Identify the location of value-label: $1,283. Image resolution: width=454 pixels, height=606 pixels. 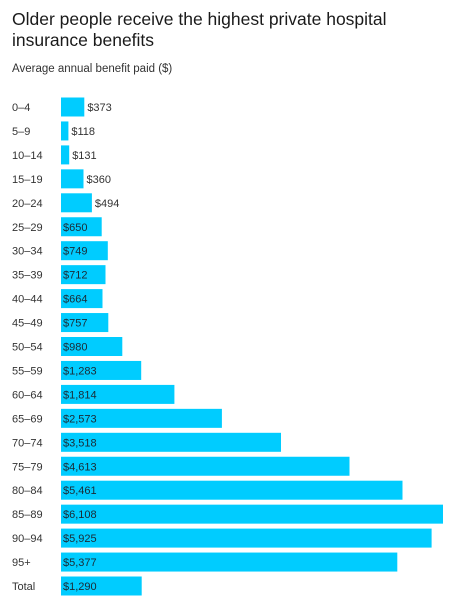
(80, 371).